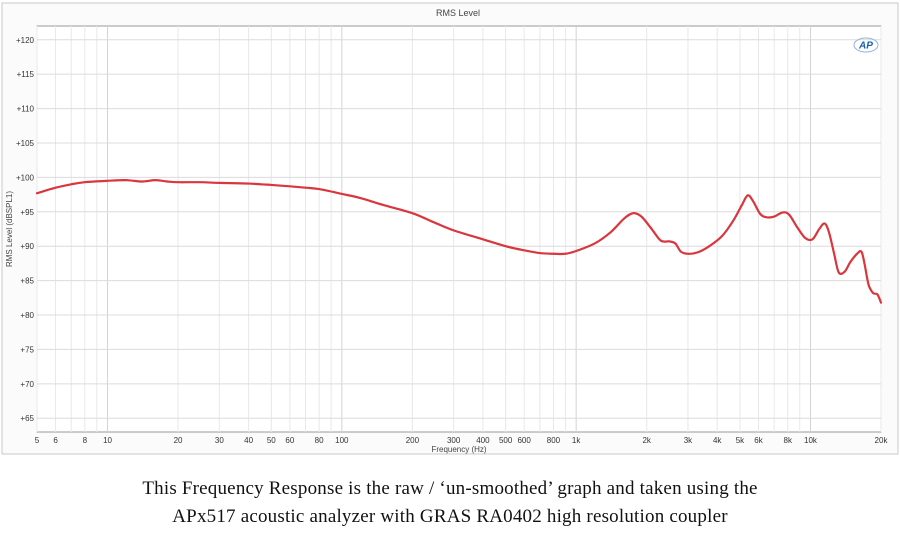  I want to click on x-tick-label: 5k, so click(740, 440).